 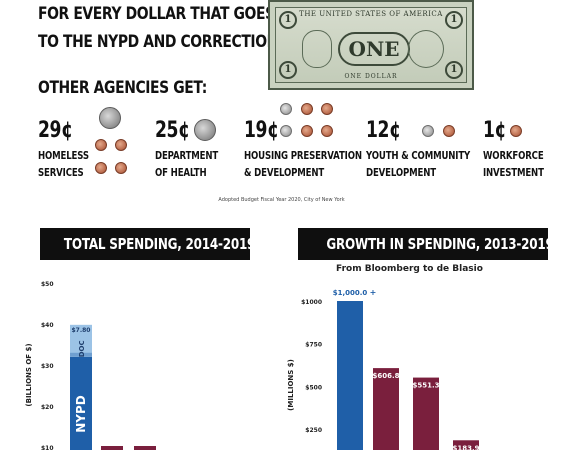 What do you see at coordinates (172, 130) in the screenshot?
I see `agency-amount: 25¢` at bounding box center [172, 130].